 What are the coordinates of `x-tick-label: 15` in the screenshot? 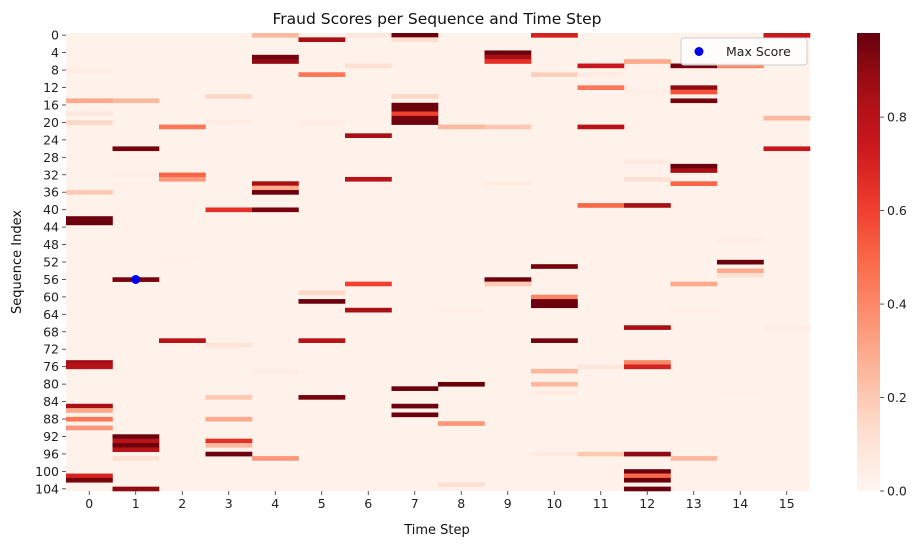 It's located at (787, 503).